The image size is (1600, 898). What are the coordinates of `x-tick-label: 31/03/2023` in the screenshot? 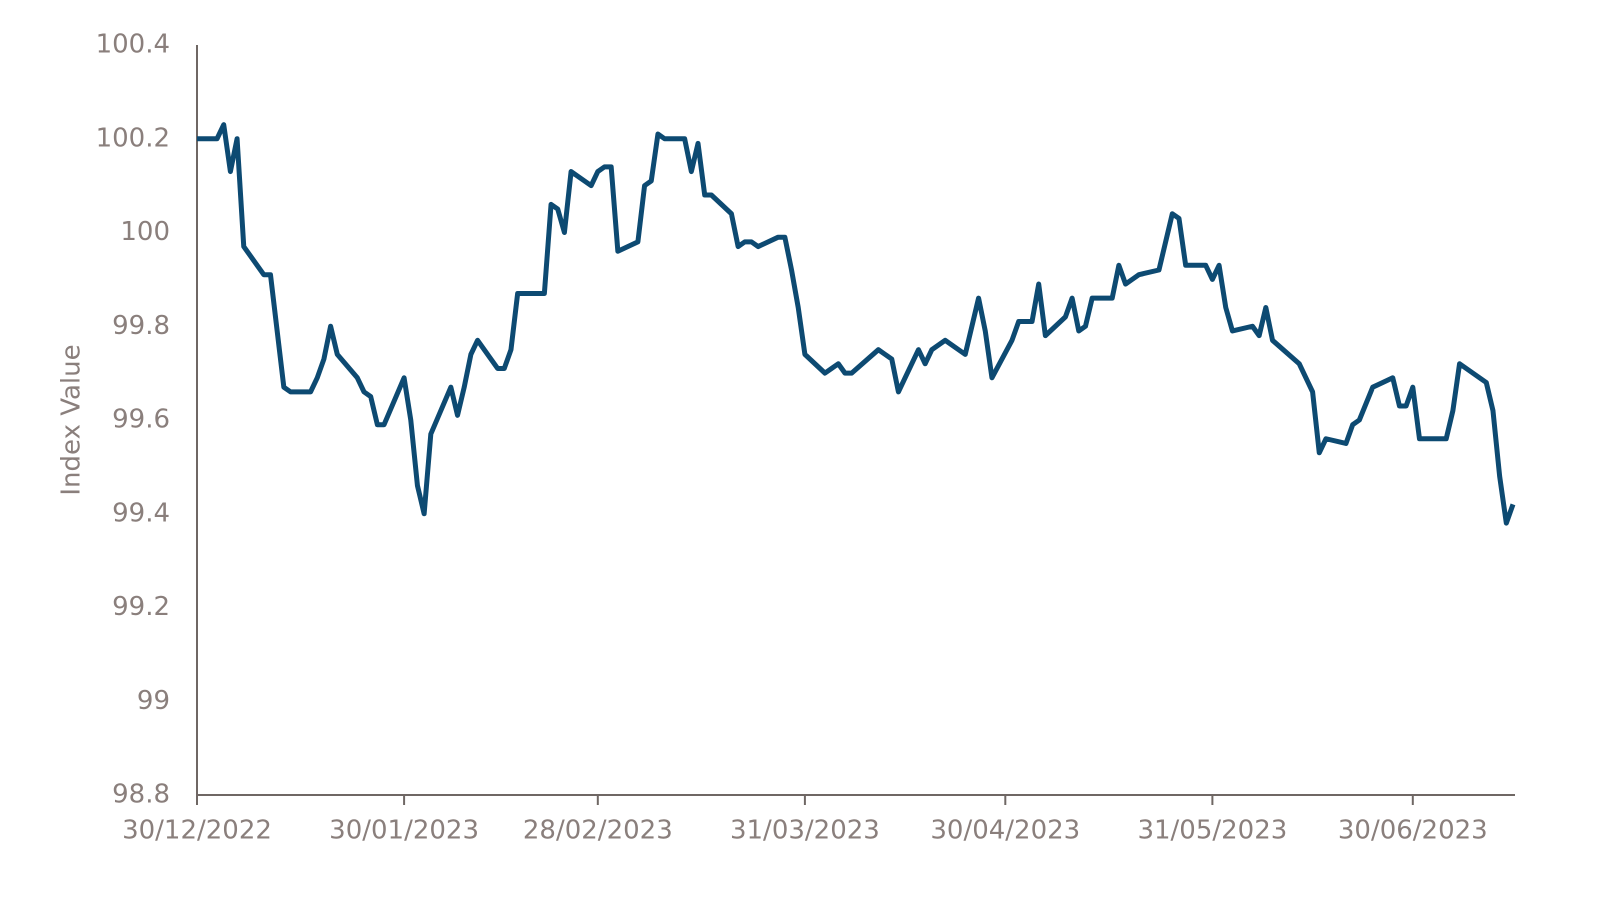 It's located at (805, 831).